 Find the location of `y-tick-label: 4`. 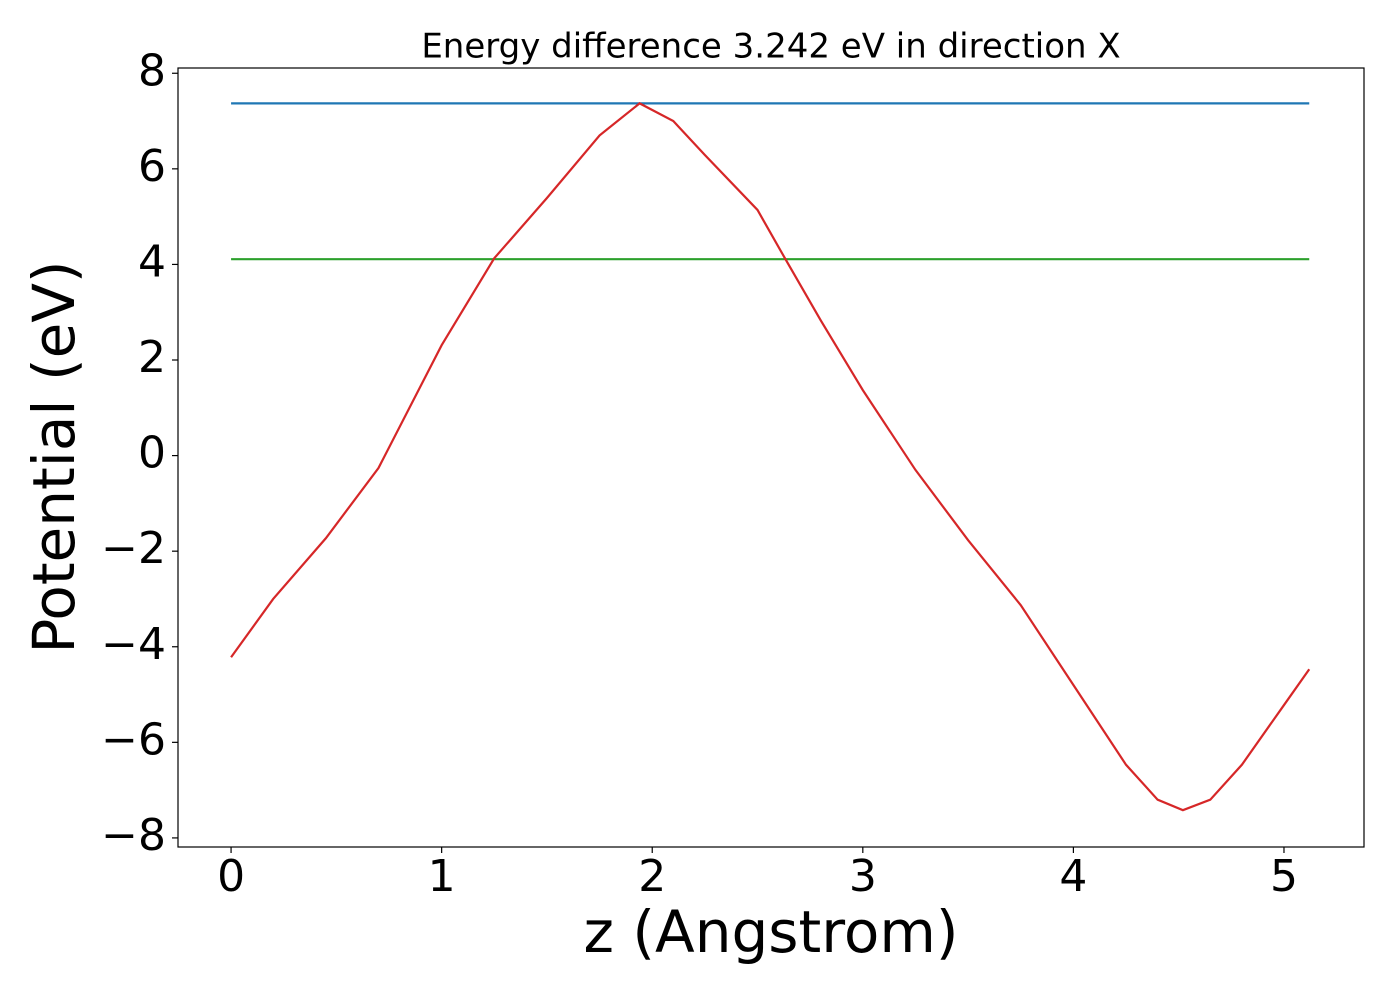

y-tick-label: 4 is located at coordinates (152, 261).